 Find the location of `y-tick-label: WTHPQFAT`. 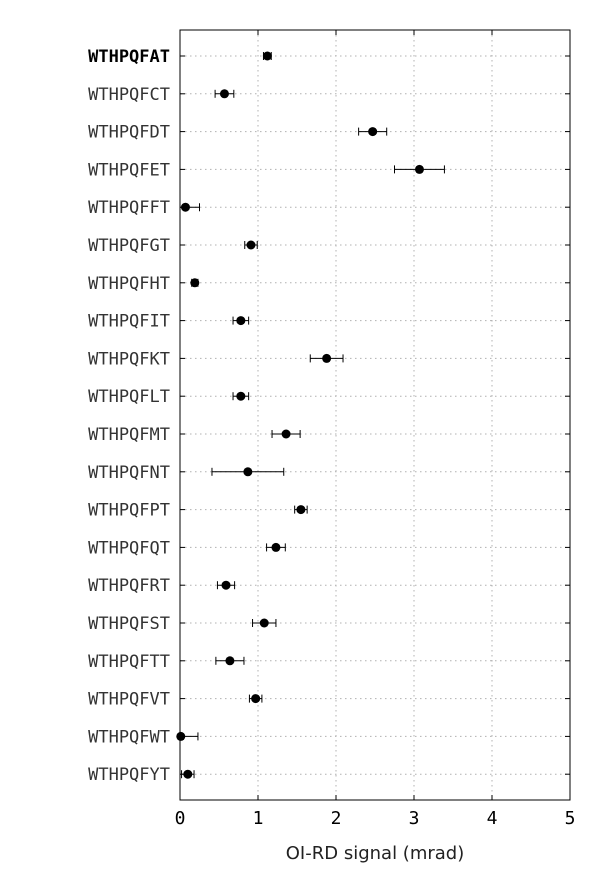

y-tick-label: WTHPQFAT is located at coordinates (129, 57).